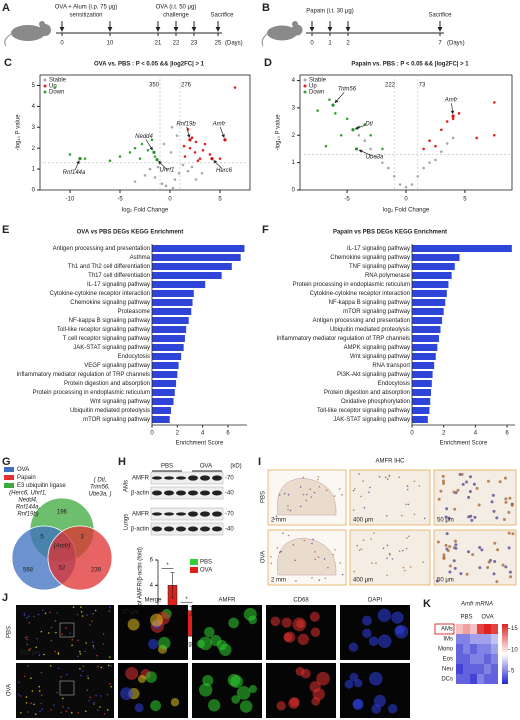 This screenshot has height=720, width=520. What do you see at coordinates (367, 393) in the screenshot?
I see `category-label: Protein digestion and absorption` at bounding box center [367, 393].